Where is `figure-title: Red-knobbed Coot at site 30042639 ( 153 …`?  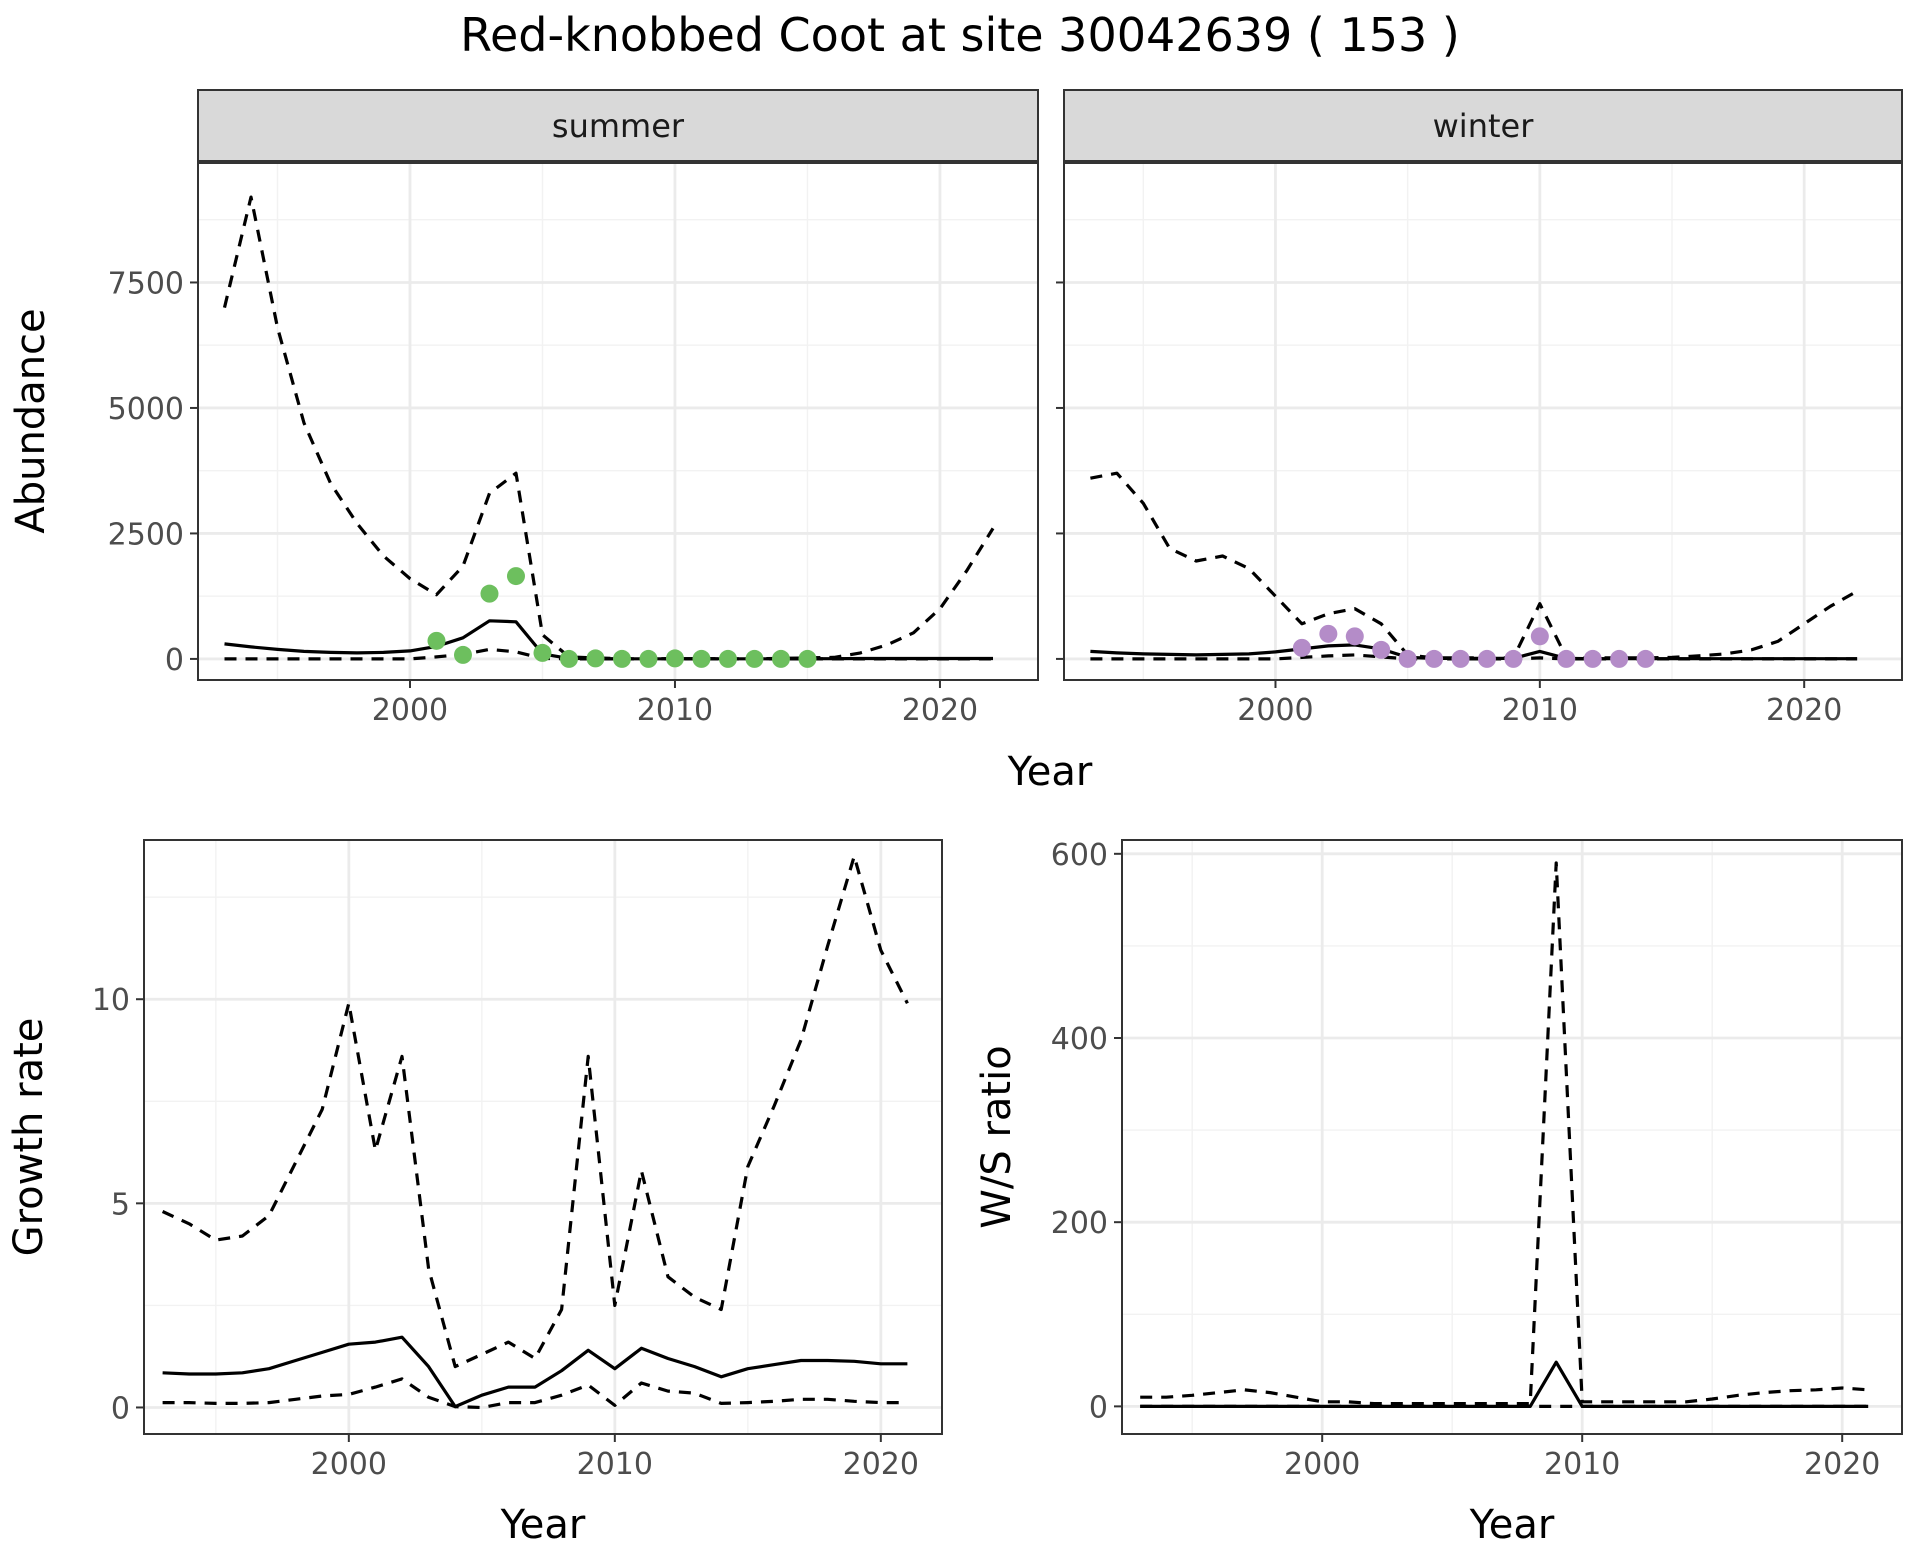
figure-title: Red-knobbed Coot at site 30042639 ( 153 … is located at coordinates (960, 35).